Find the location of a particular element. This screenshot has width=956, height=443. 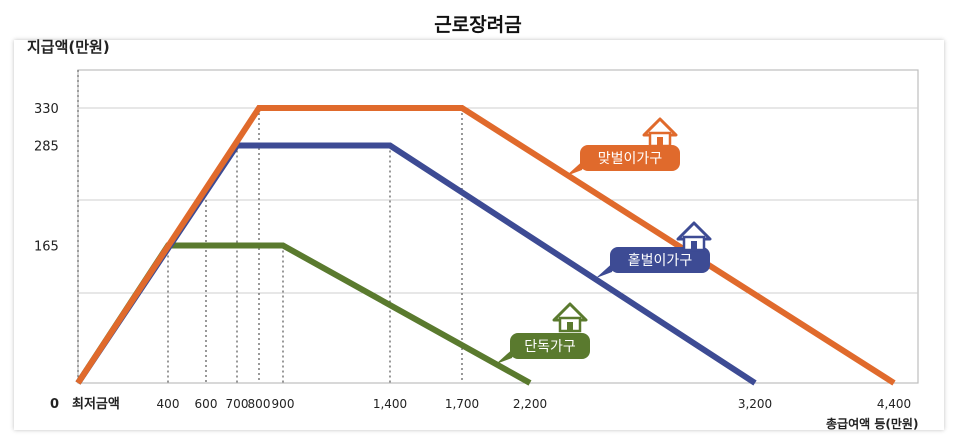

chart-title: 근로장려금 is located at coordinates (478, 25).